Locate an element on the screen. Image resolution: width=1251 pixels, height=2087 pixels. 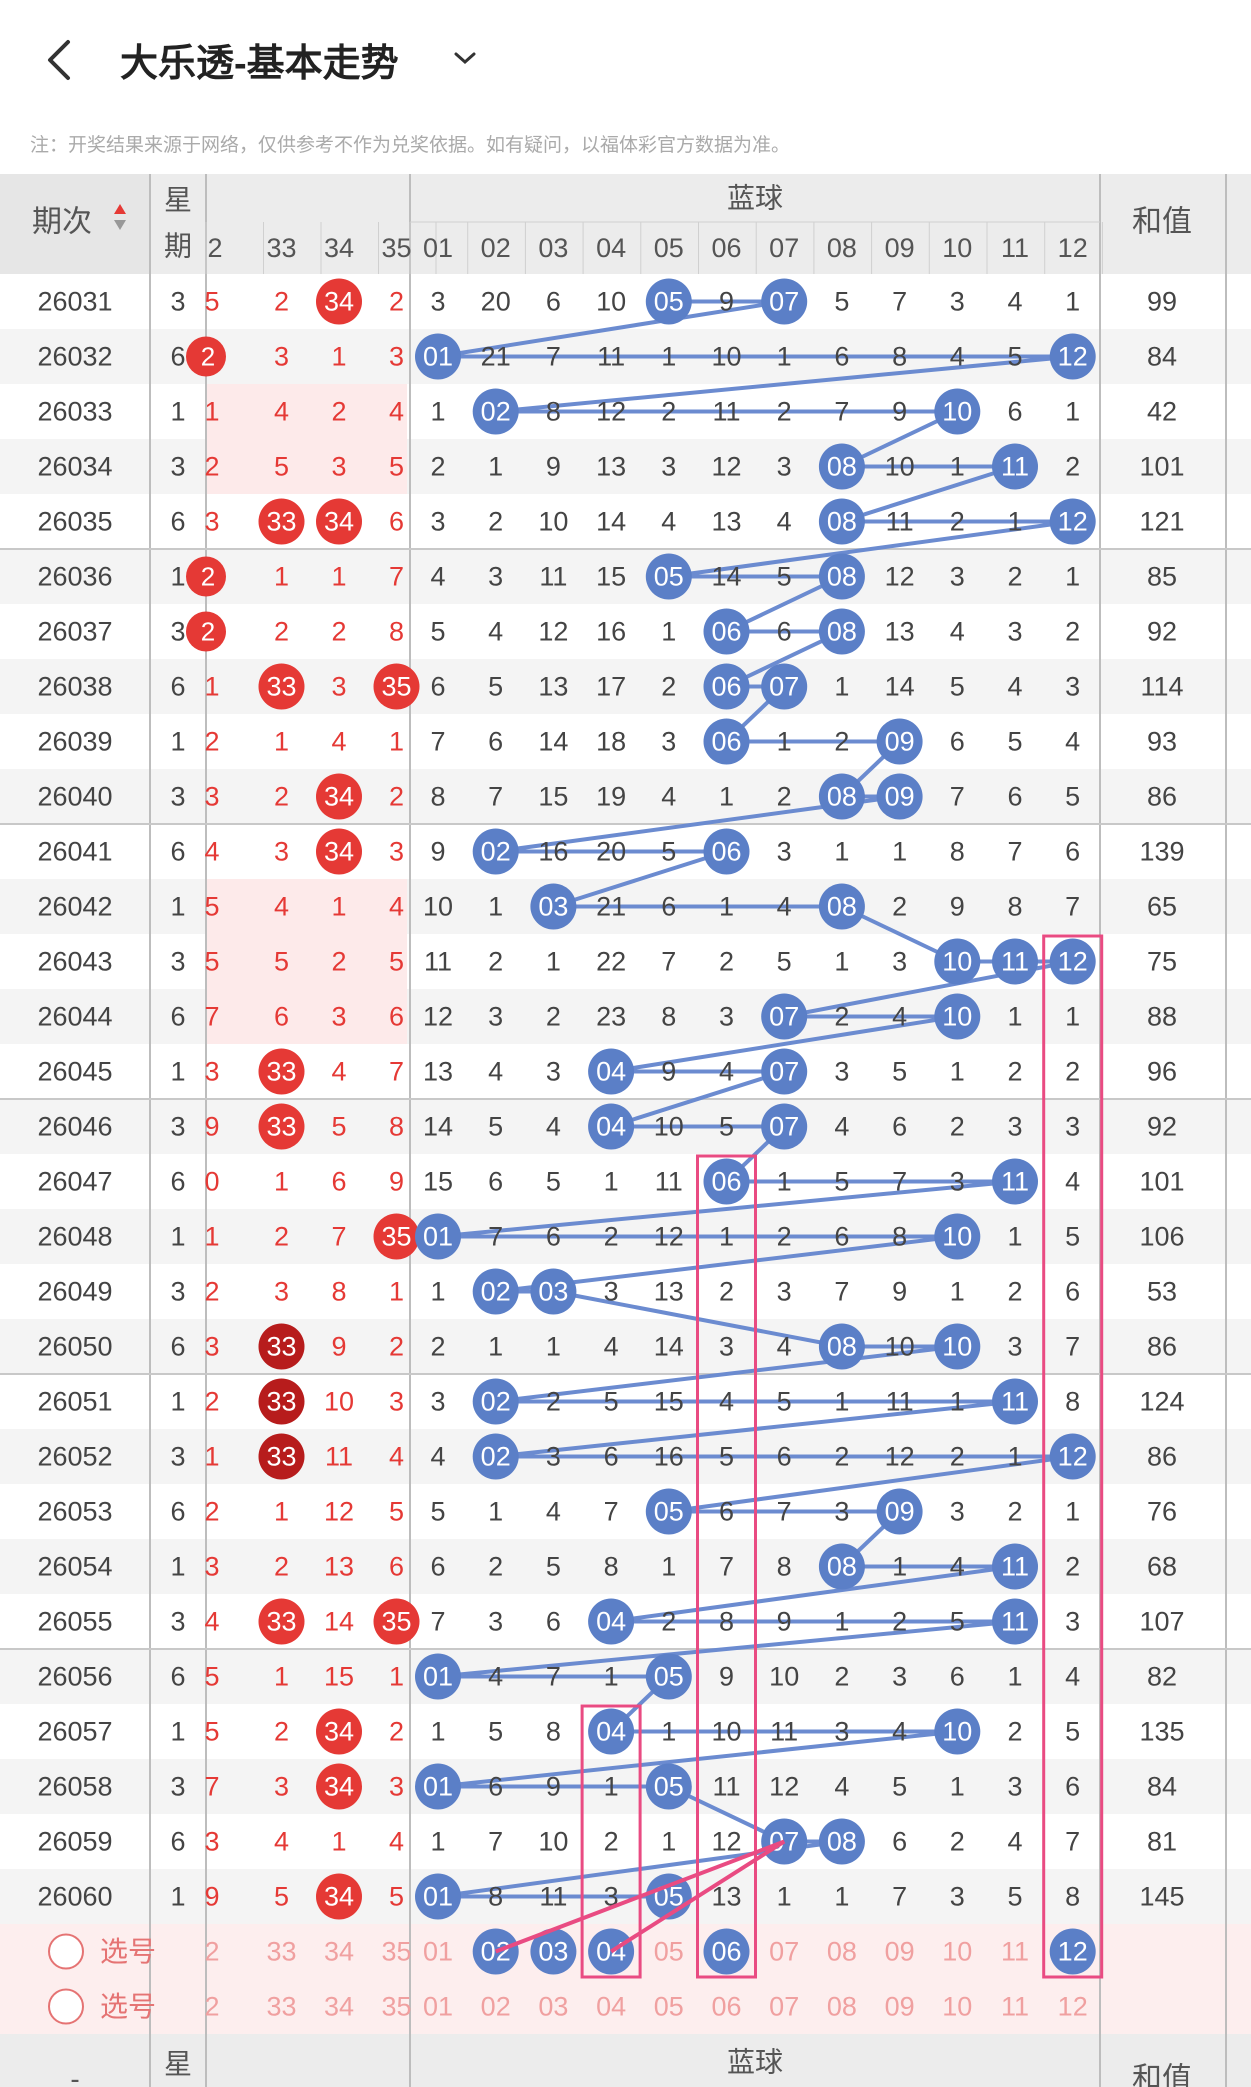
chevron-down-icon is located at coordinates (465, 58).